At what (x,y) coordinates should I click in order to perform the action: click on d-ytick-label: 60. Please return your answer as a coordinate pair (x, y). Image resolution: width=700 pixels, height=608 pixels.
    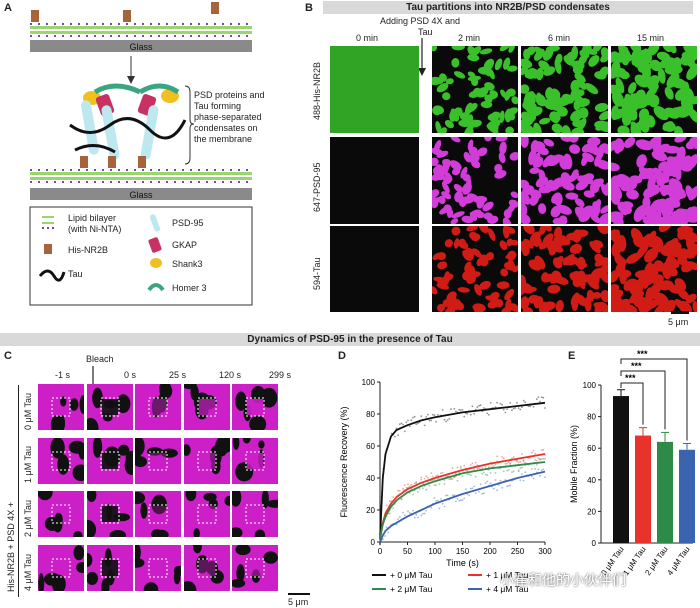
    Looking at the image, I should click on (370, 446).